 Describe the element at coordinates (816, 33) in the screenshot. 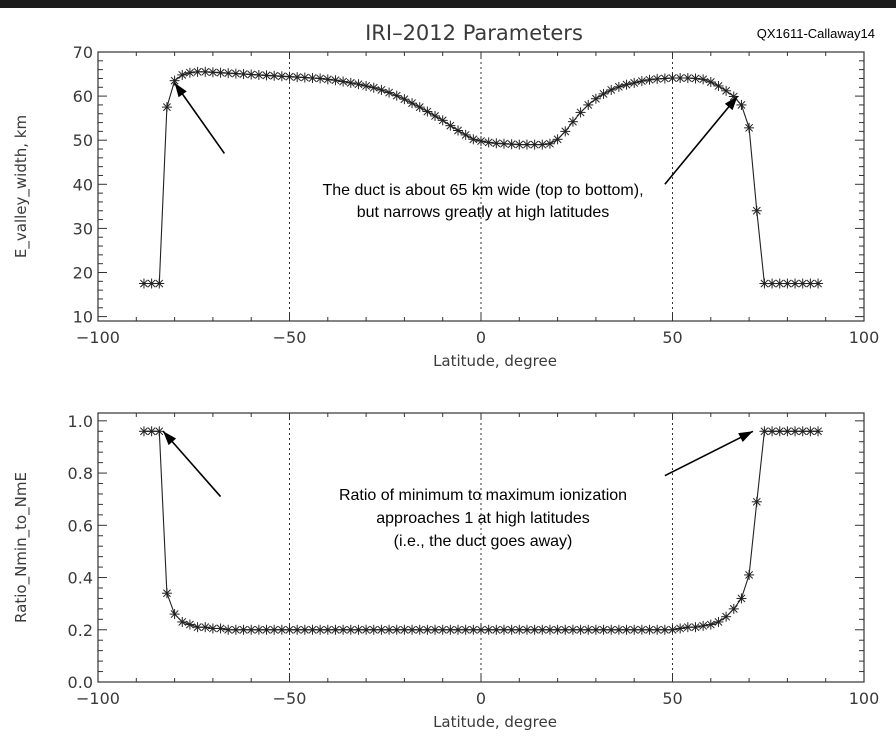

I see `figure-id-label: QX1611-Callaway14` at that location.